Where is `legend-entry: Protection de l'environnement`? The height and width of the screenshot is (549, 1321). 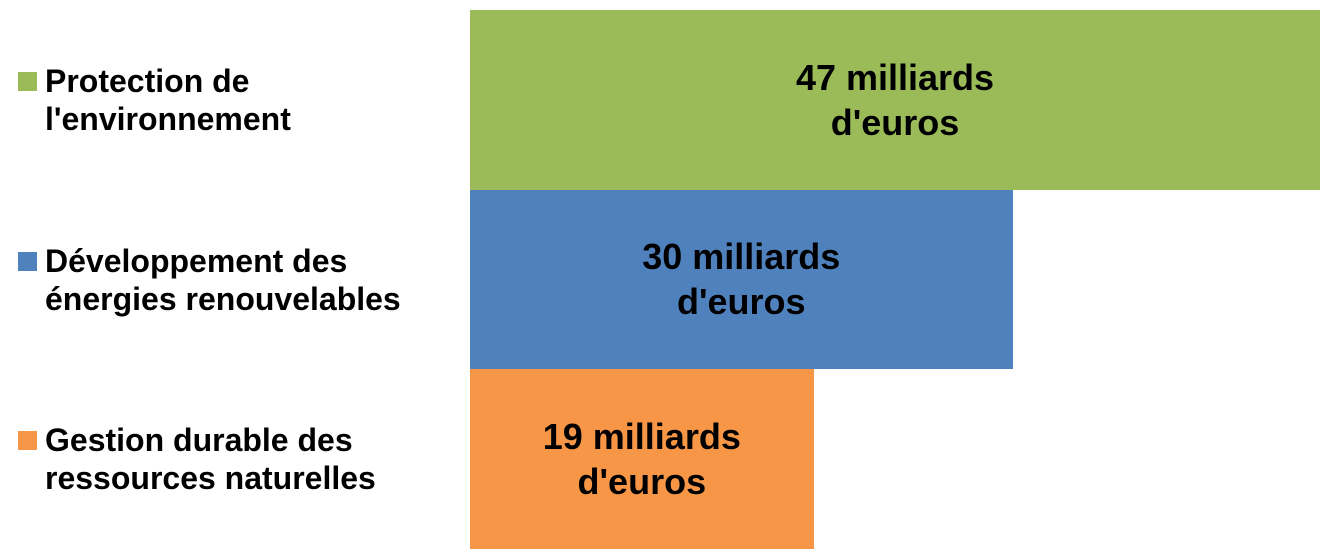
legend-entry: Protection de l'environnement is located at coordinates (233, 100).